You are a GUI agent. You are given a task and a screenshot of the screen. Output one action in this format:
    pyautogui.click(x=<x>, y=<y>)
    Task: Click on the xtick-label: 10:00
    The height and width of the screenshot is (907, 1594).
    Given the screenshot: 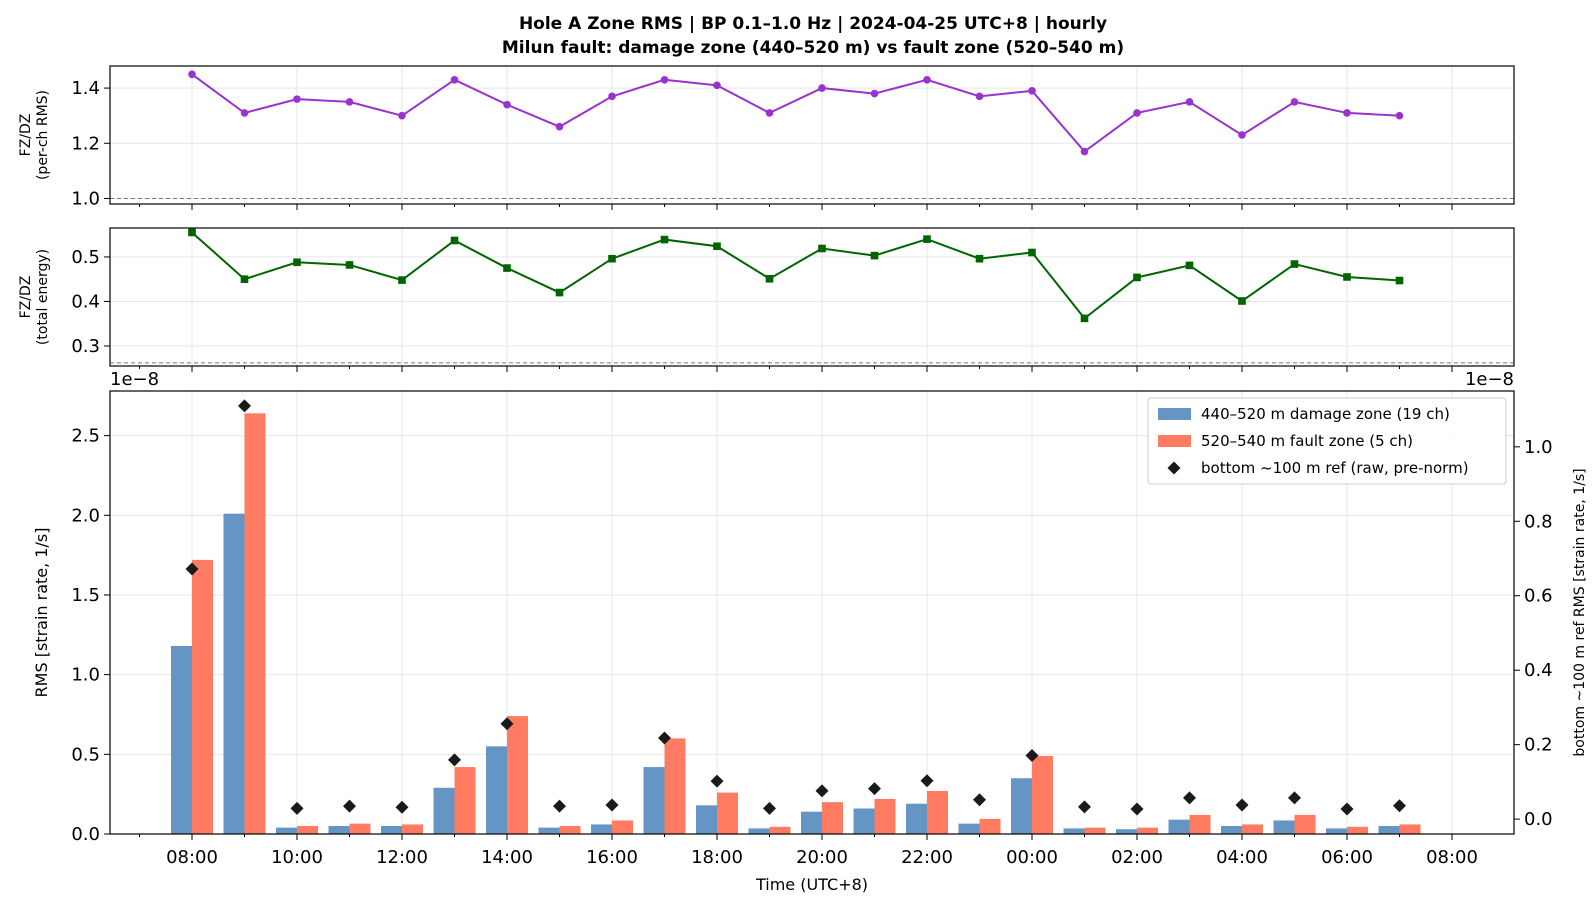 What is the action you would take?
    pyautogui.click(x=297, y=857)
    